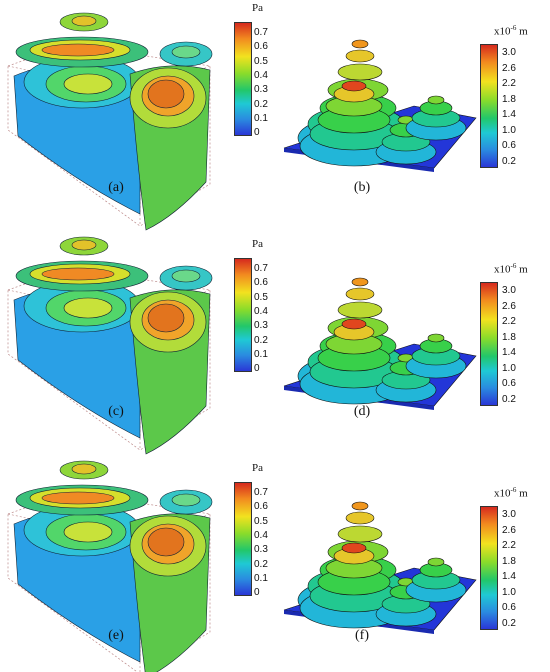 This screenshot has width=550, height=672. I want to click on panel-caption: (f), so click(362, 635).